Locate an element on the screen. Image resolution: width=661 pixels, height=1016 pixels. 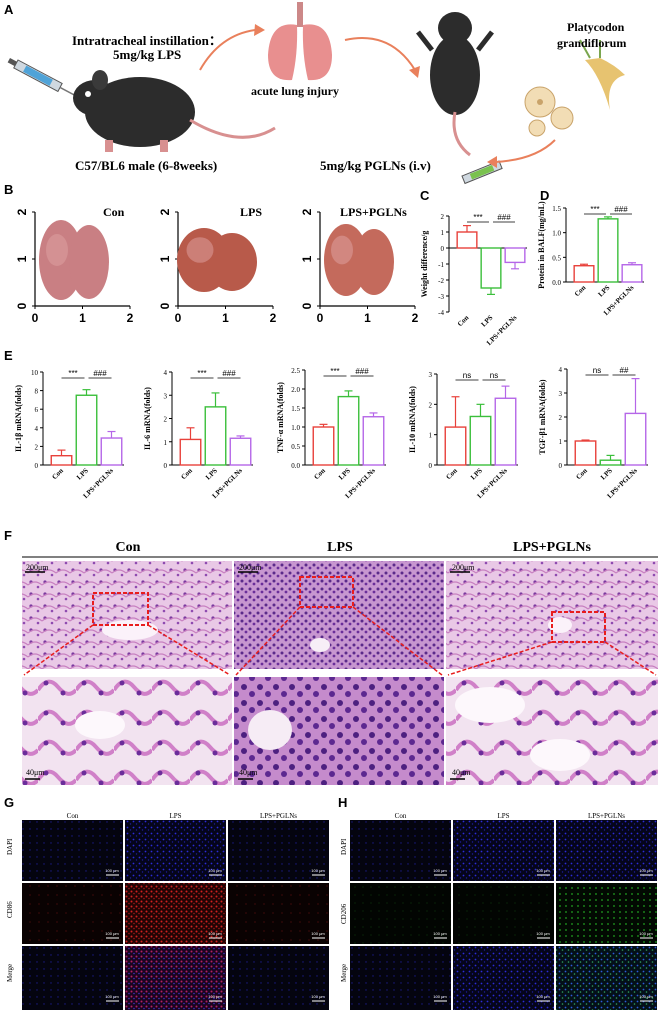
histology-header: Con is located at coordinates (128, 547).